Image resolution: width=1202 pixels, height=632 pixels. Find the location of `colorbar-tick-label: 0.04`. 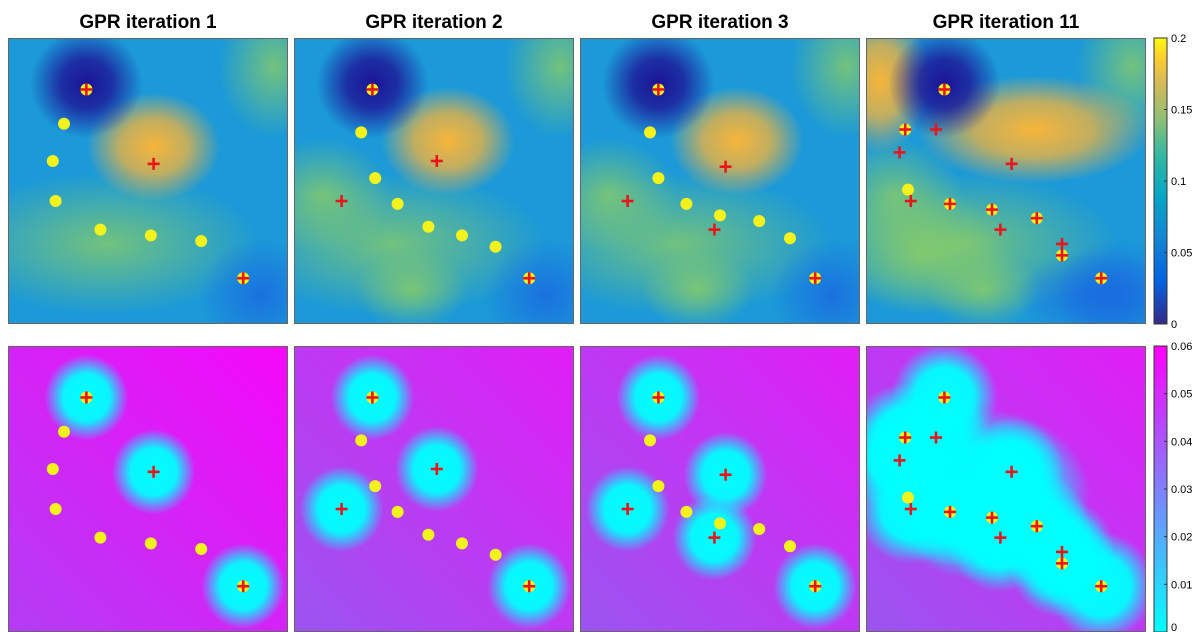

colorbar-tick-label: 0.04 is located at coordinates (1181, 442).